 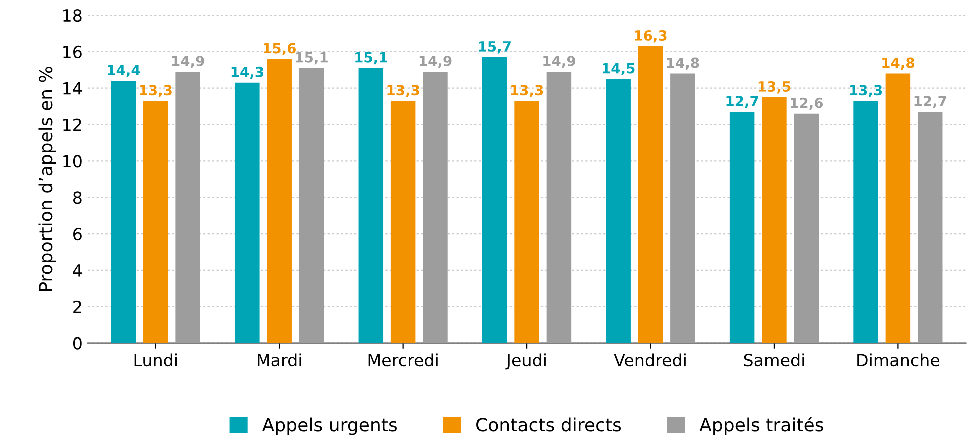 I want to click on y-tick-label: 16, so click(x=73, y=52).